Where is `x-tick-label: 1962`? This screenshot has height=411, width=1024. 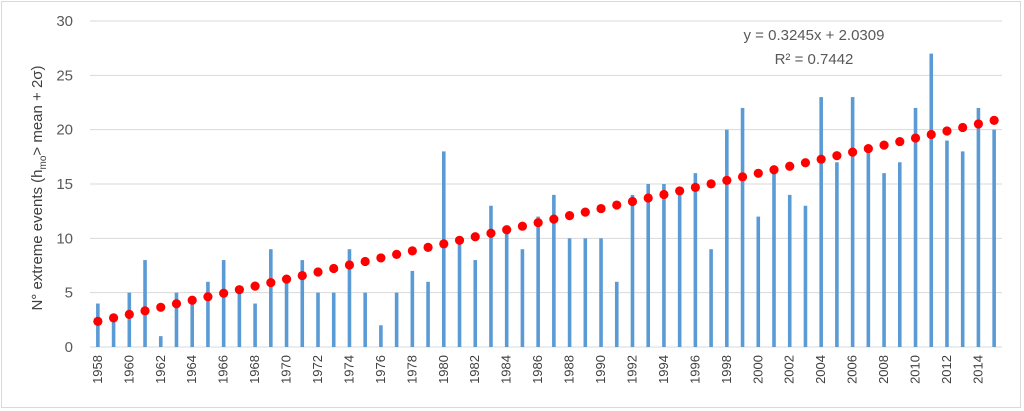 x-tick-label: 1962 is located at coordinates (160, 369).